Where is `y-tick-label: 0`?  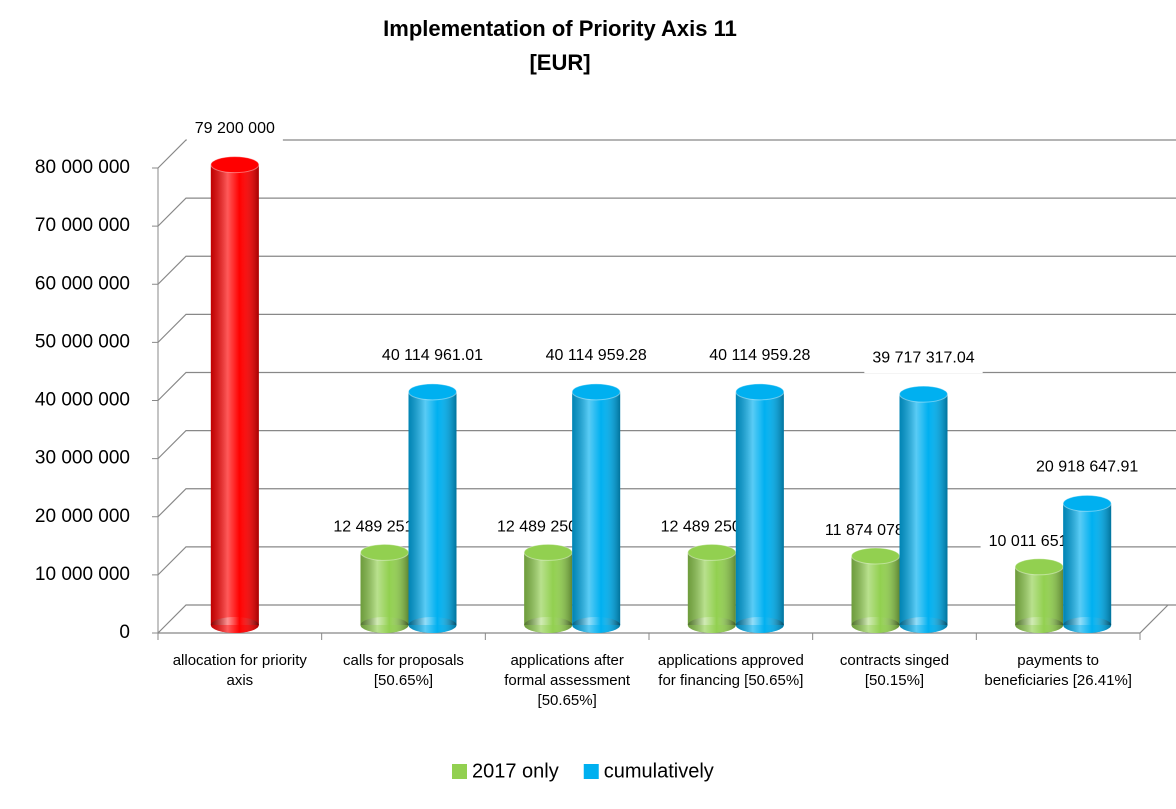
y-tick-label: 0 is located at coordinates (124, 632).